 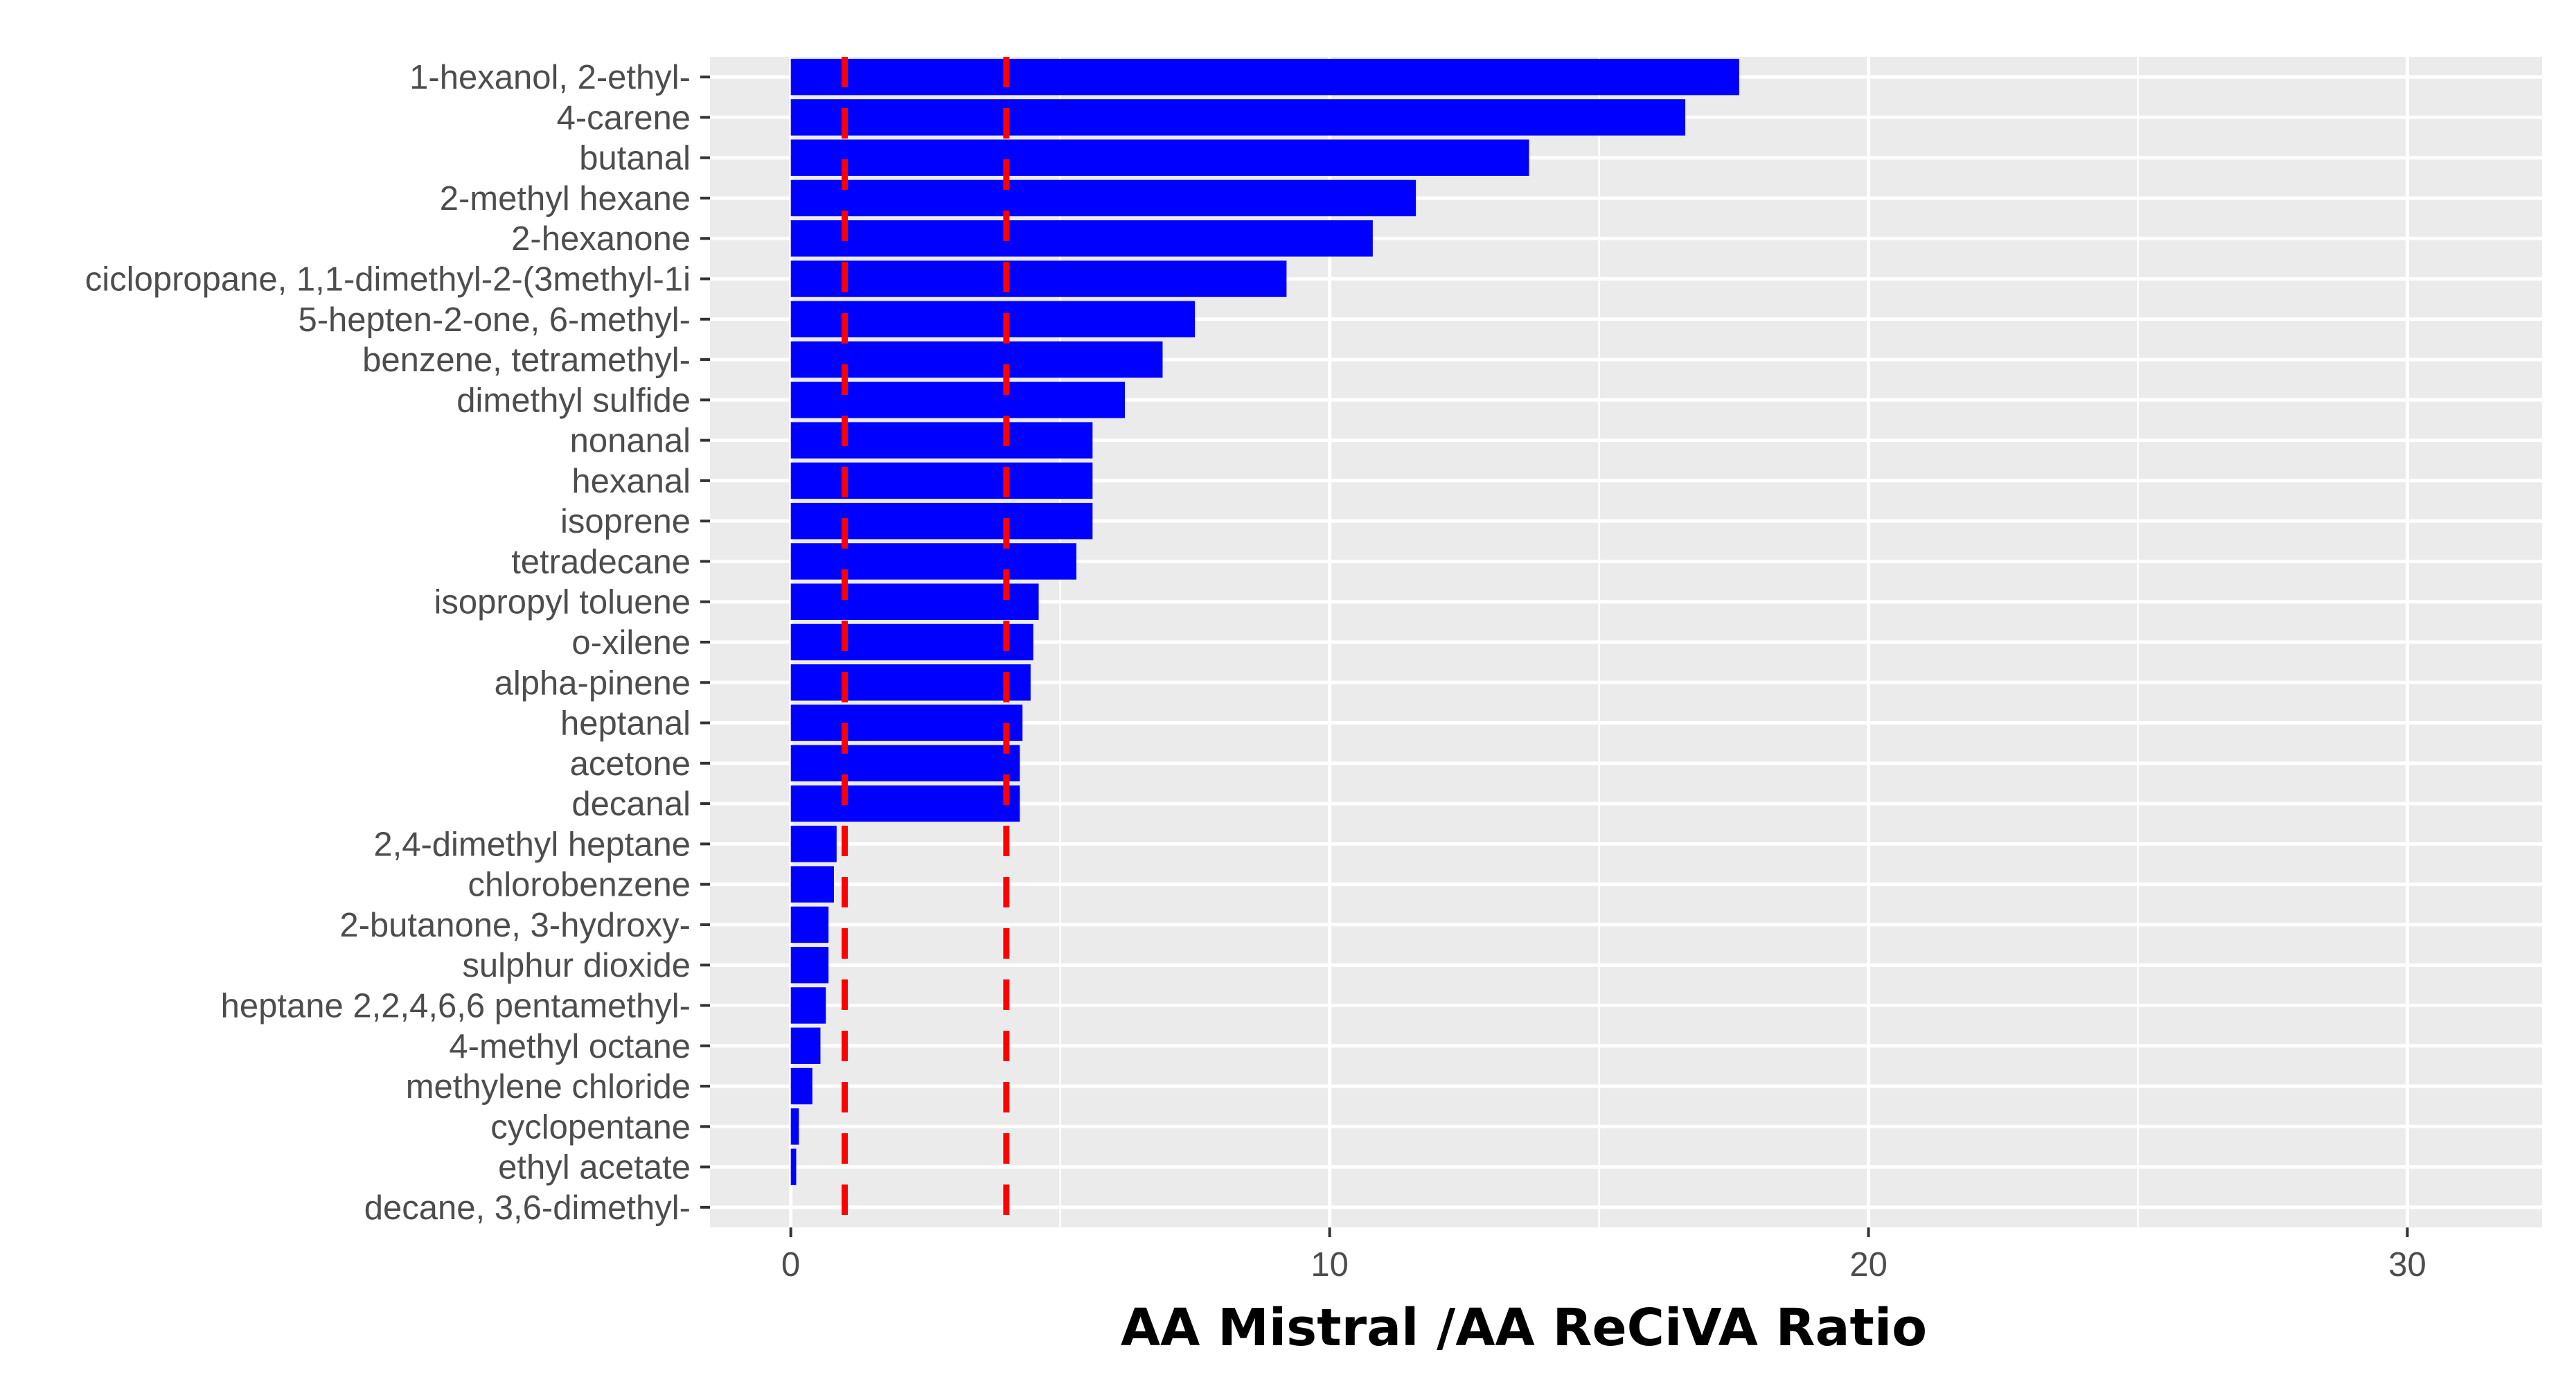 What do you see at coordinates (1868, 1265) in the screenshot?
I see `x-tick-label: 20` at bounding box center [1868, 1265].